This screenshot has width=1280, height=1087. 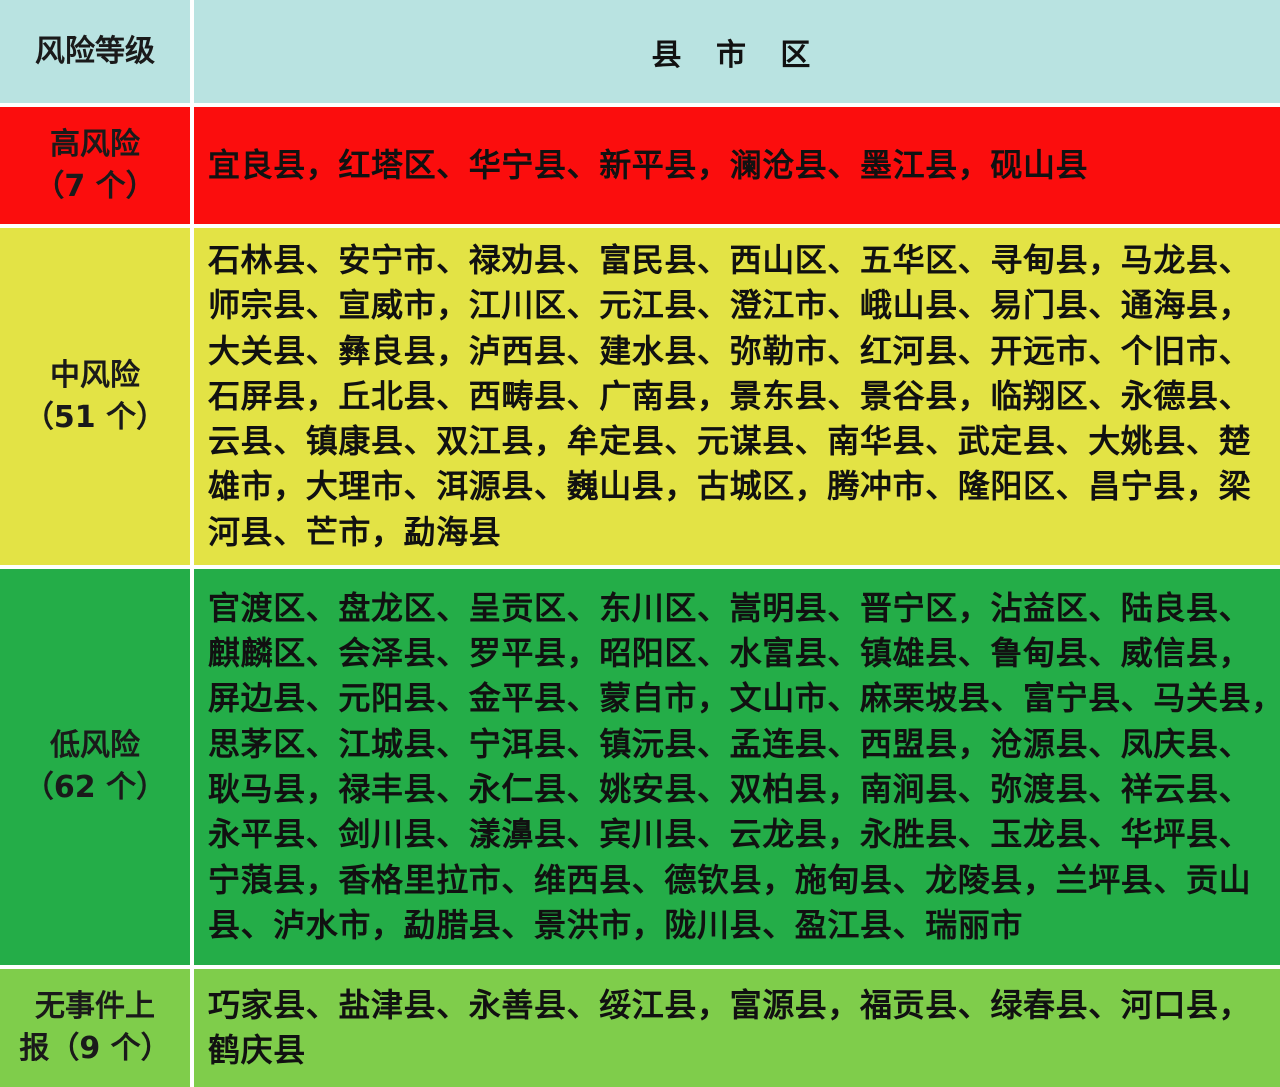 I want to click on areas-line: 雄市，大理市、洱源县、巍山县，古城区，腾冲市、隆阳区、昌宁县，梁, so click(x=730, y=486).